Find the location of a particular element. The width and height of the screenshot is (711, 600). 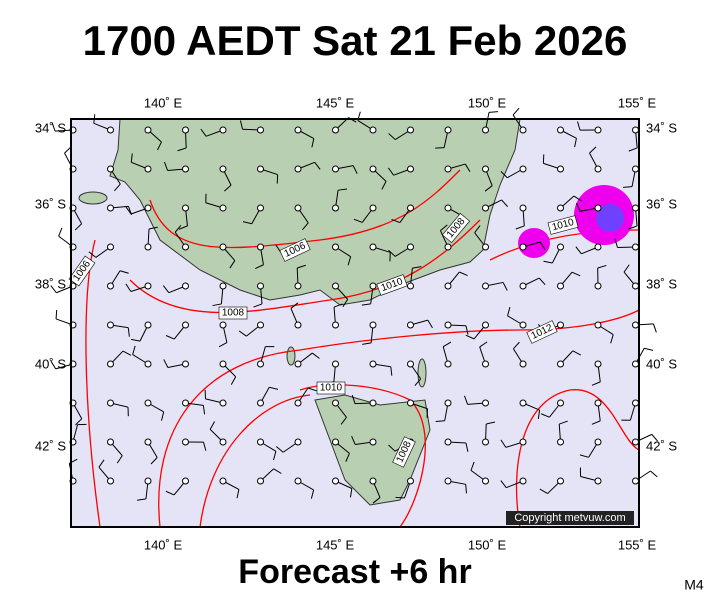

kangaroo-island is located at coordinates (93, 198).